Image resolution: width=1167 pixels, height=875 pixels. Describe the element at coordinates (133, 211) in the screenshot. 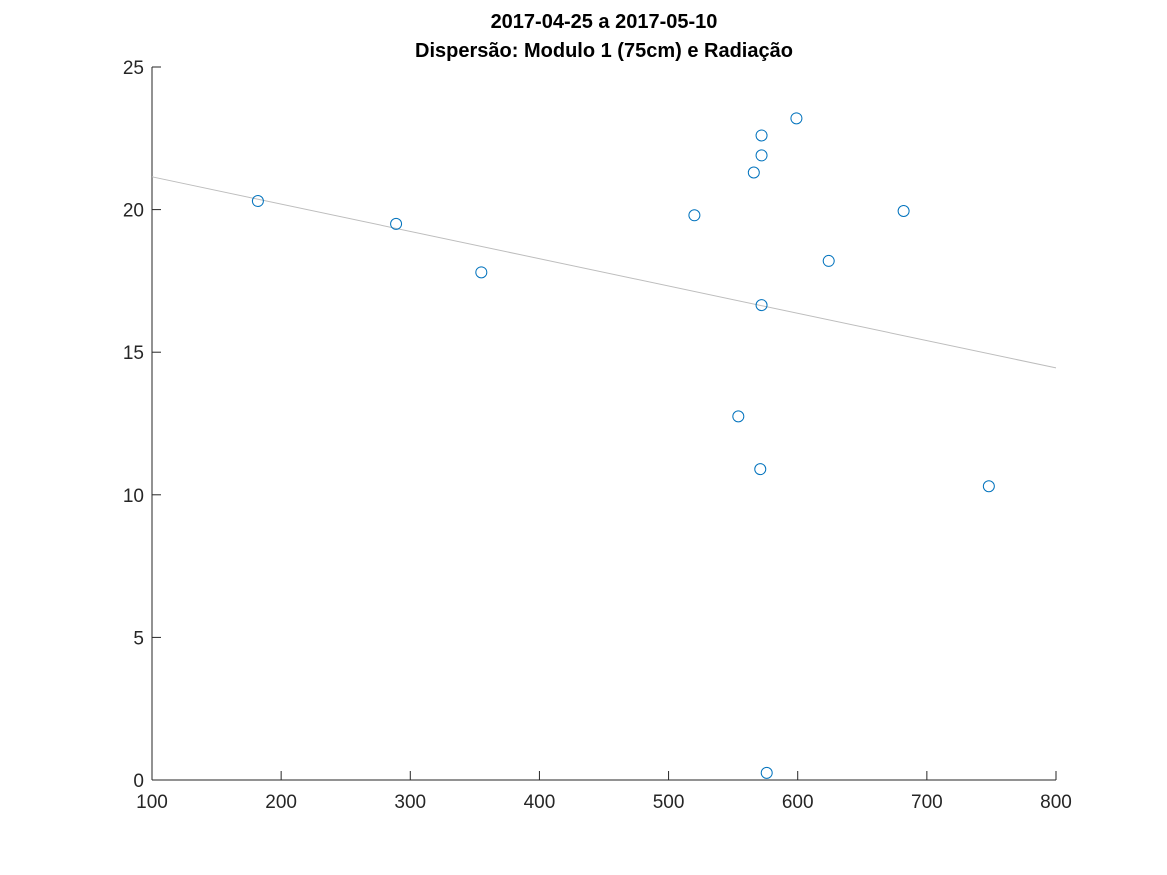

I see `y-tick-label: 20` at that location.